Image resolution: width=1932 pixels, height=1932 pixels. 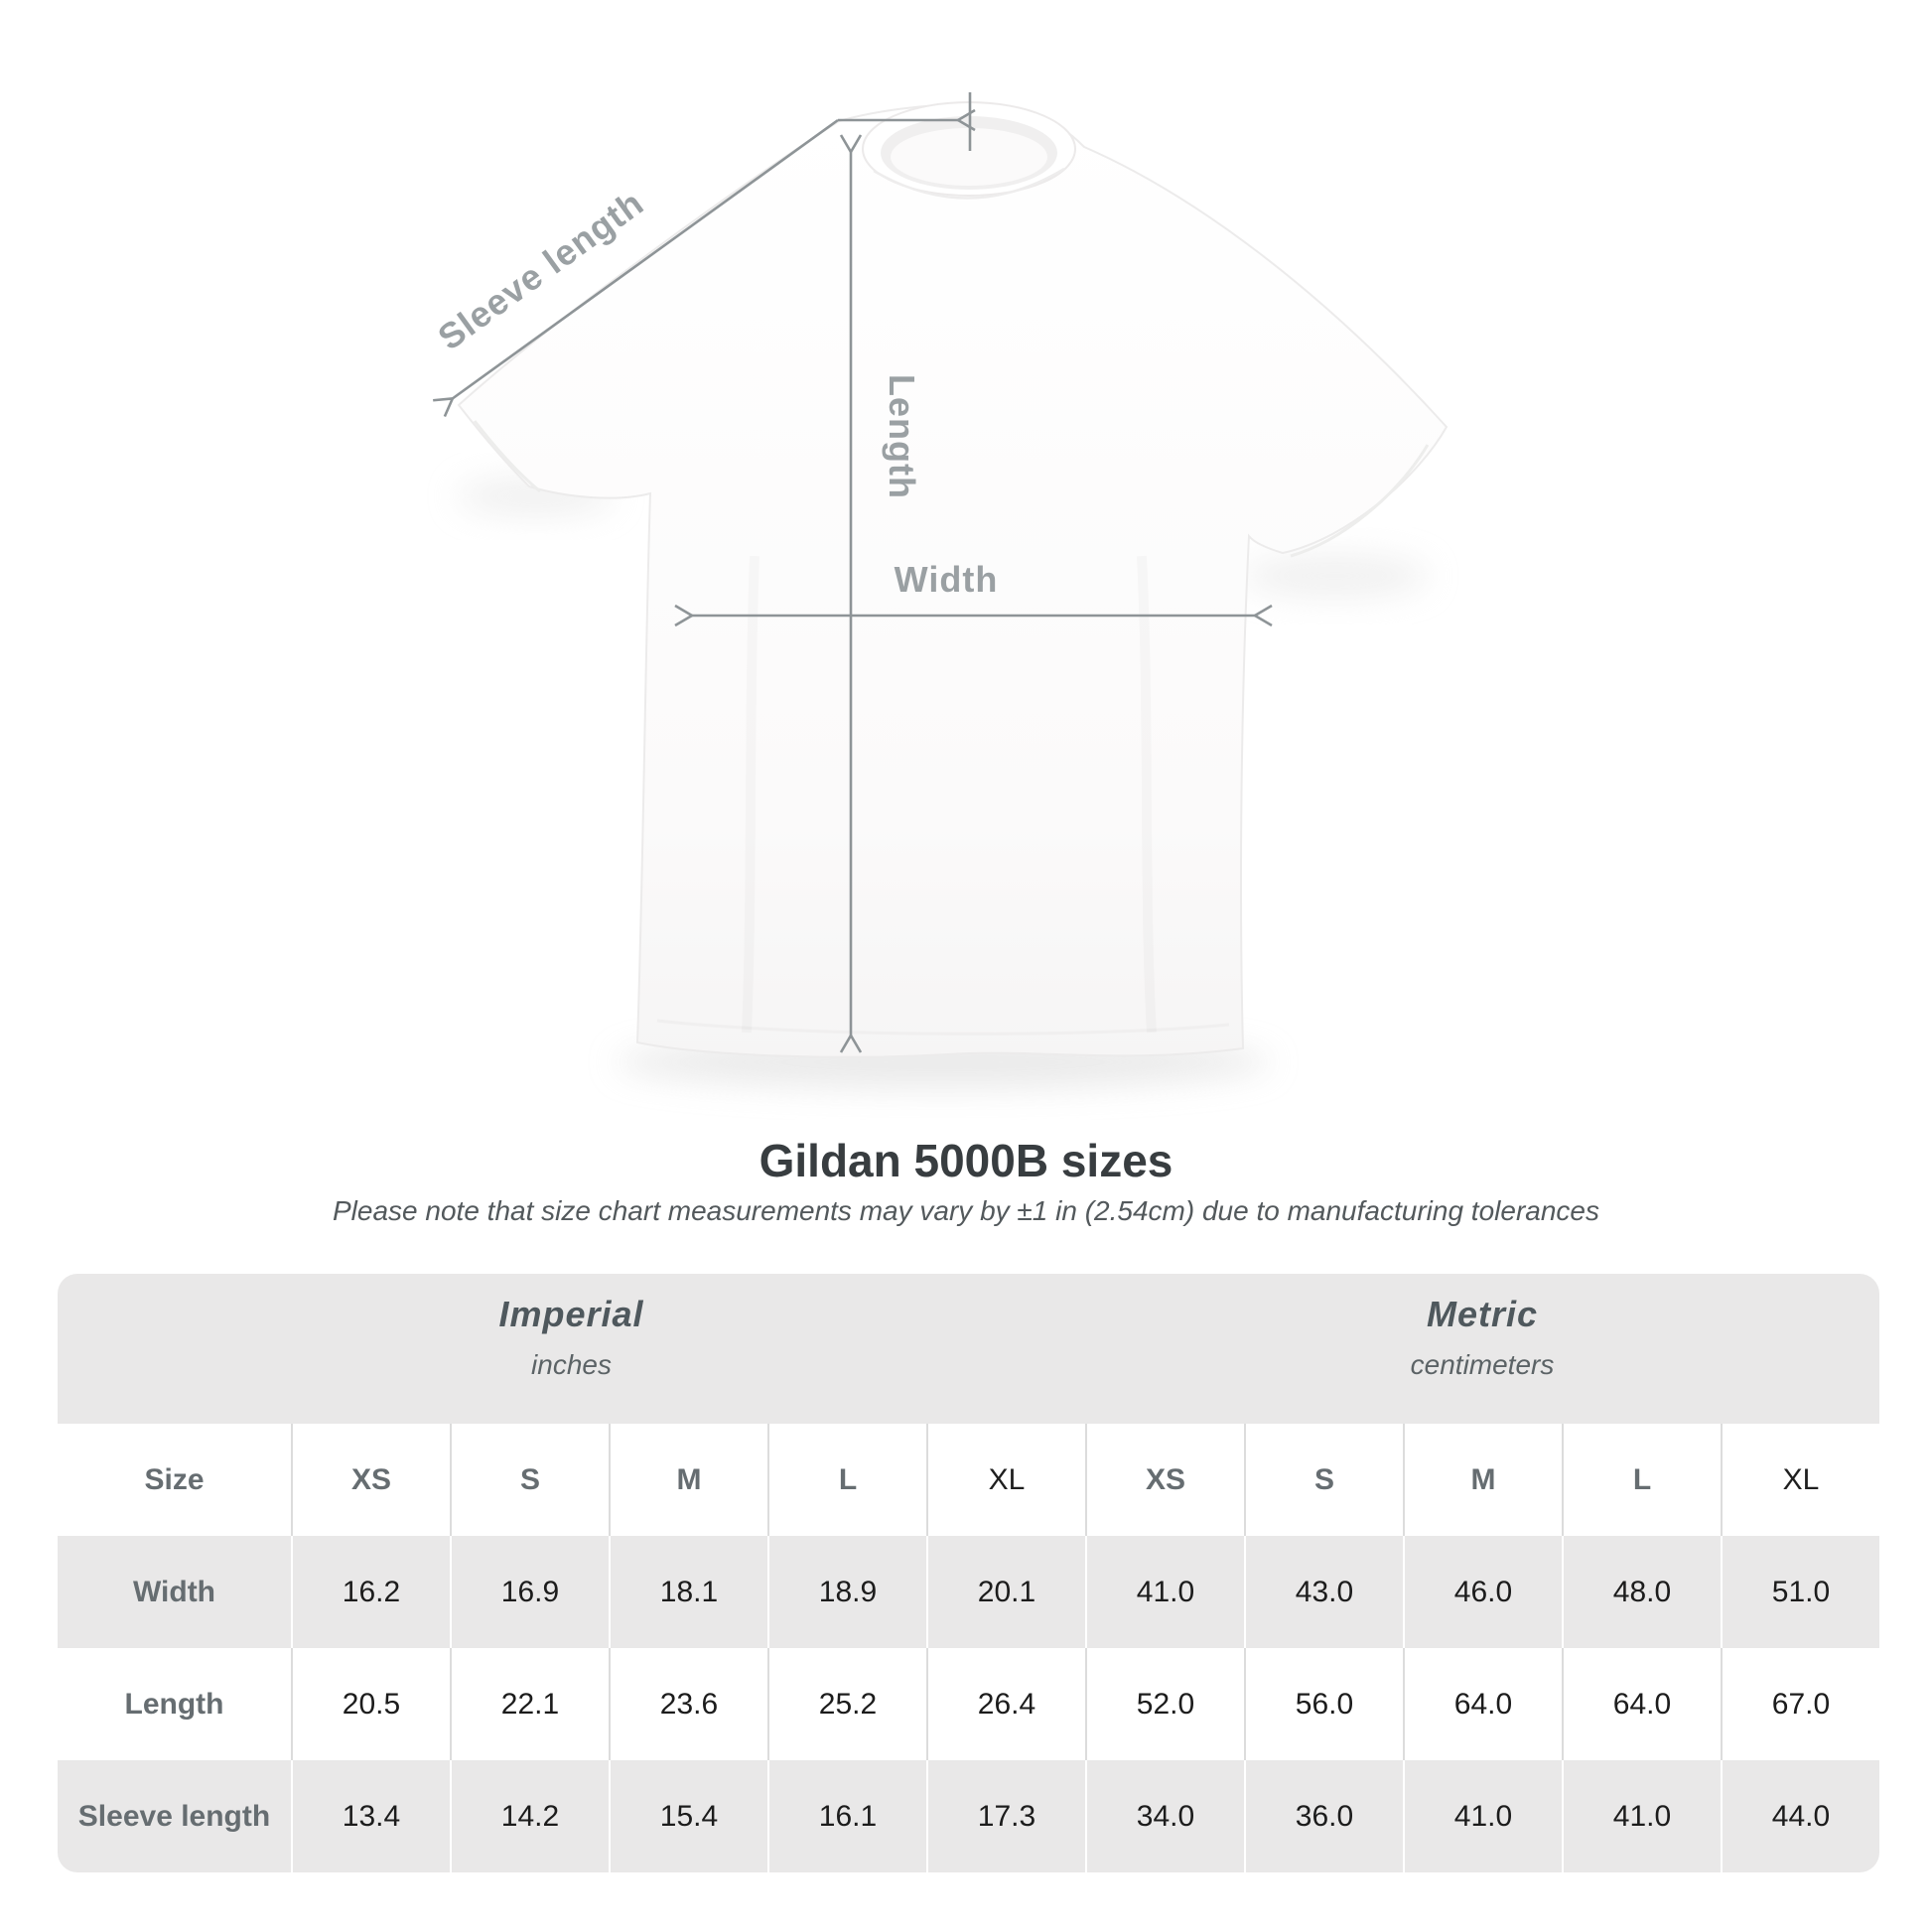 What do you see at coordinates (947, 580) in the screenshot?
I see `width-label: Width` at bounding box center [947, 580].